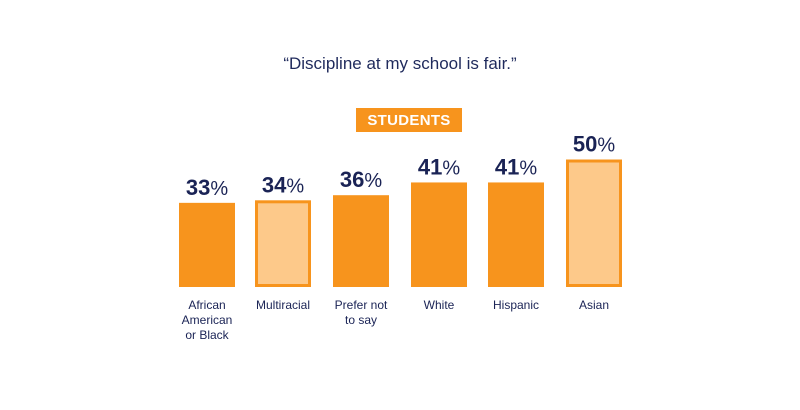 This screenshot has height=410, width=800. What do you see at coordinates (283, 184) in the screenshot?
I see `value-label-1: 34%` at bounding box center [283, 184].